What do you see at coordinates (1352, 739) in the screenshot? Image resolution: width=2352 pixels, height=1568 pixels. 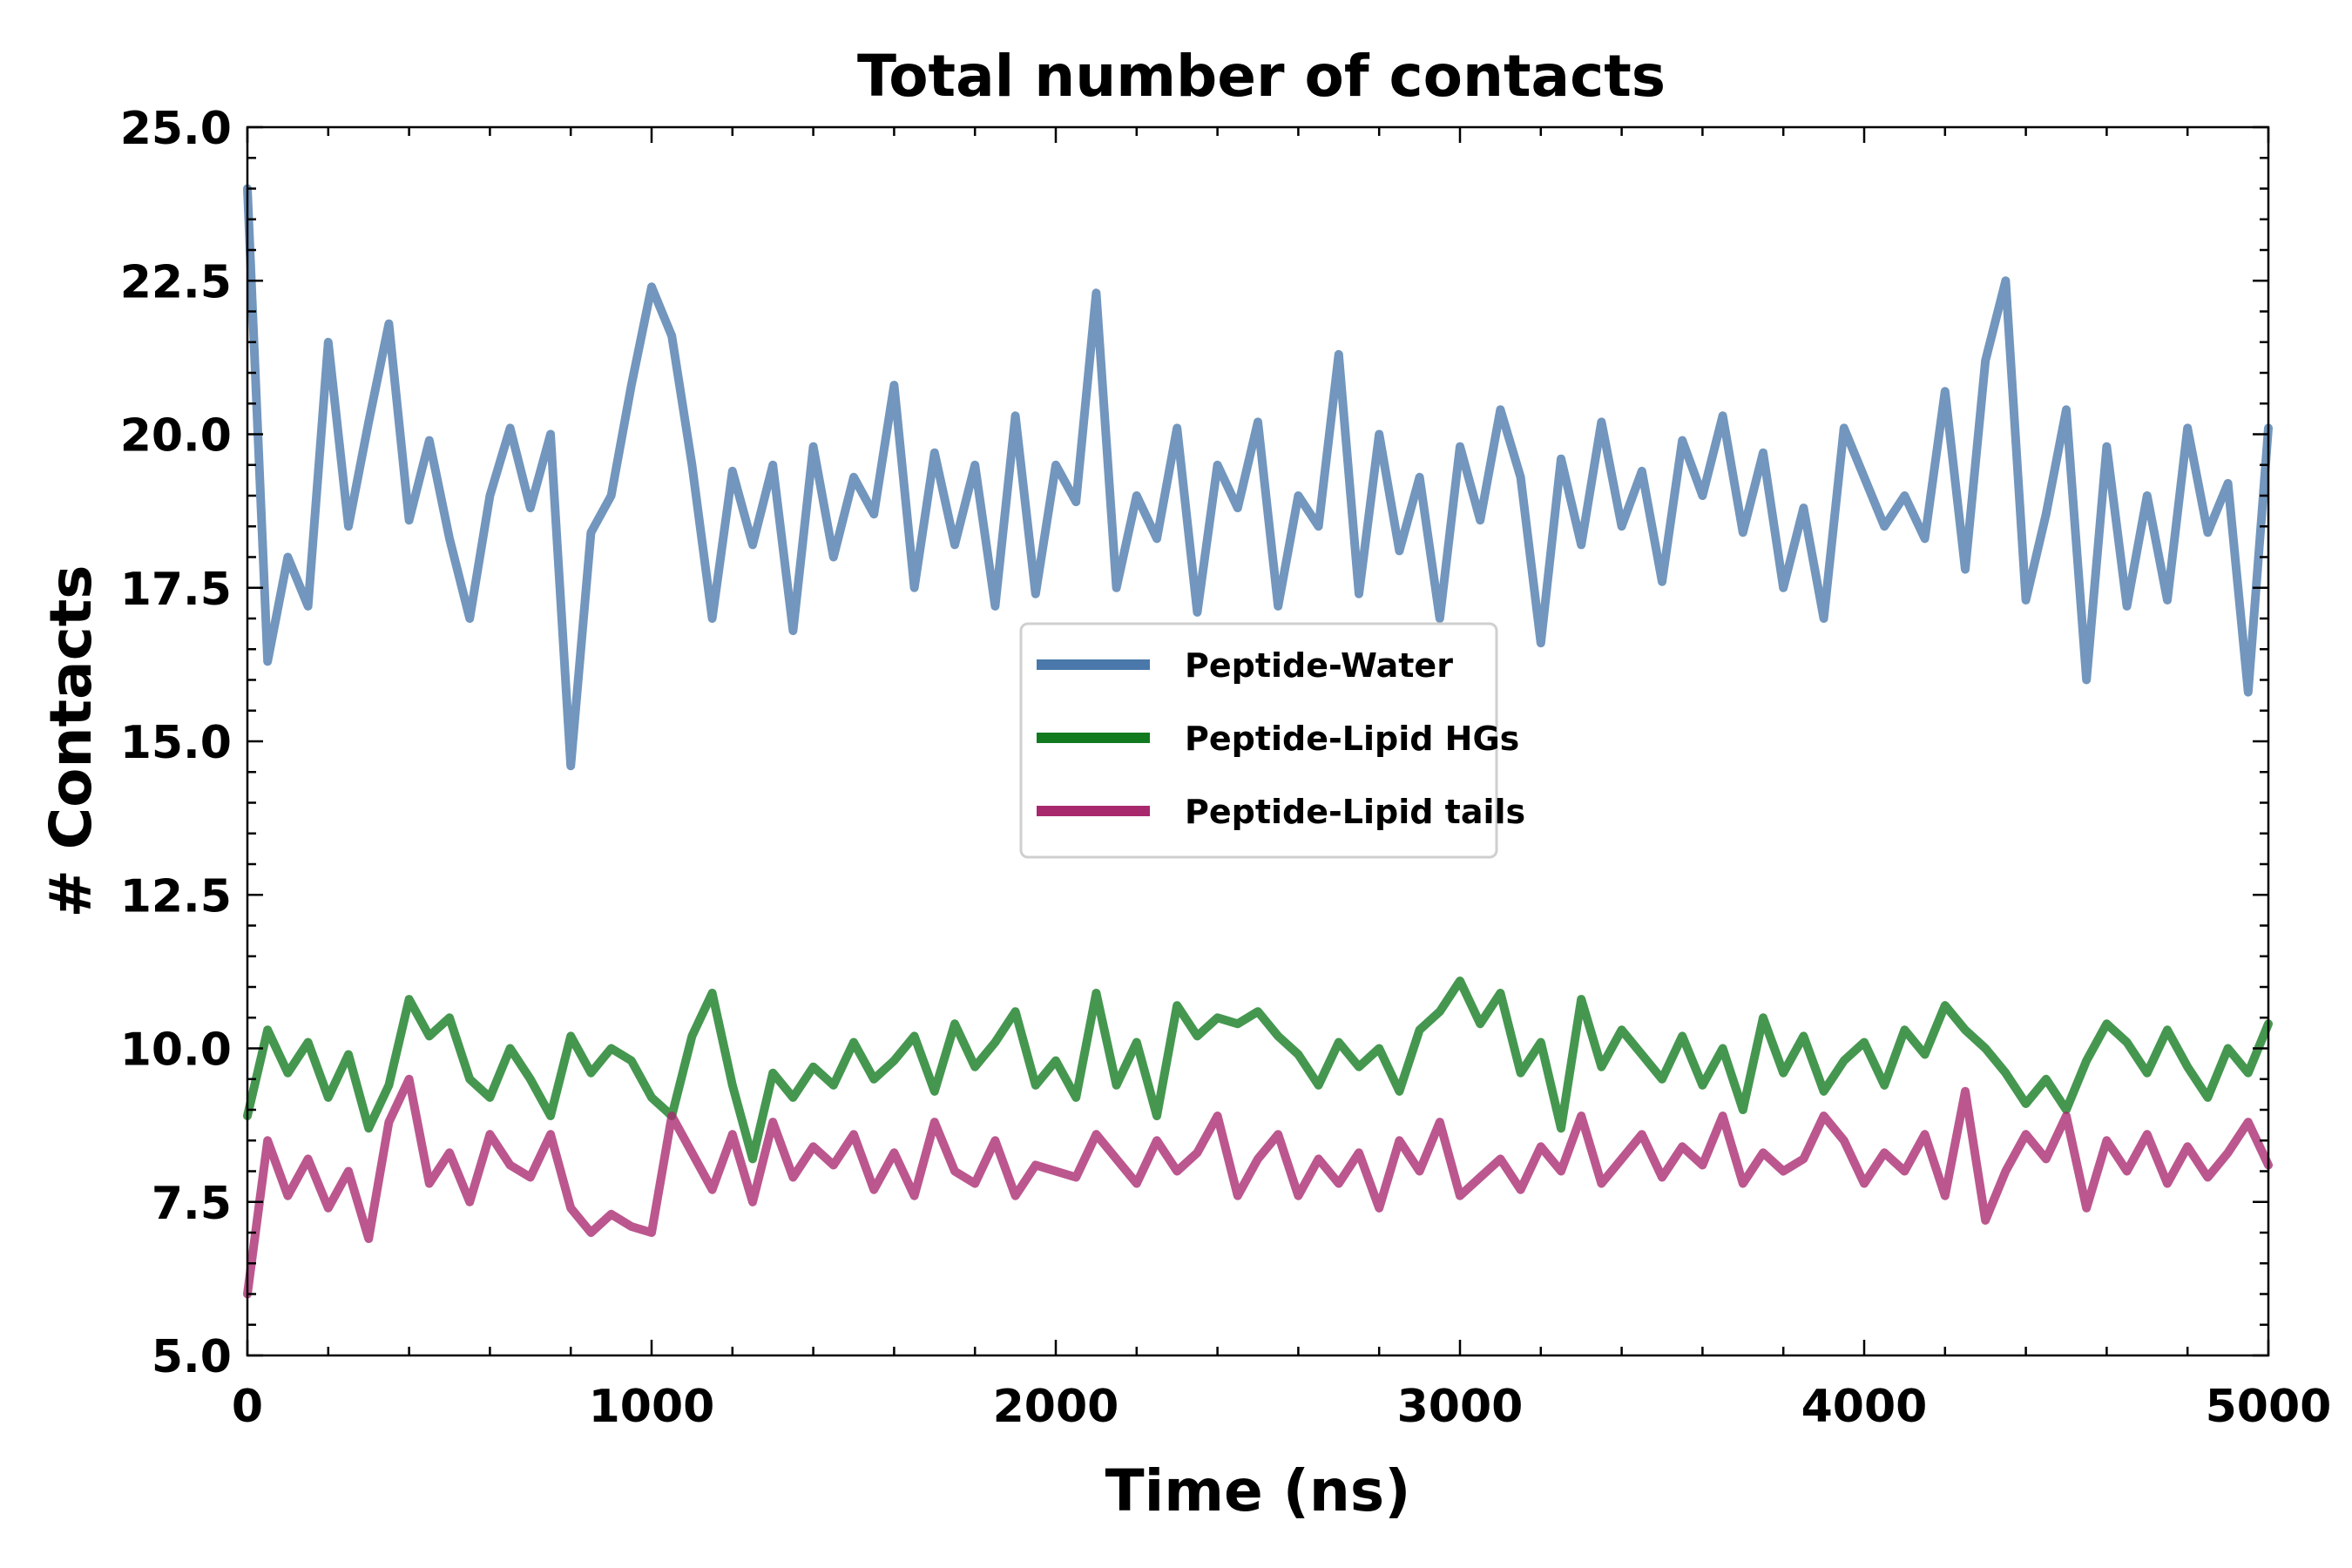 I see `legend-label-peptide-lipid-hgs: Peptide-Lipid HGs` at bounding box center [1352, 739].